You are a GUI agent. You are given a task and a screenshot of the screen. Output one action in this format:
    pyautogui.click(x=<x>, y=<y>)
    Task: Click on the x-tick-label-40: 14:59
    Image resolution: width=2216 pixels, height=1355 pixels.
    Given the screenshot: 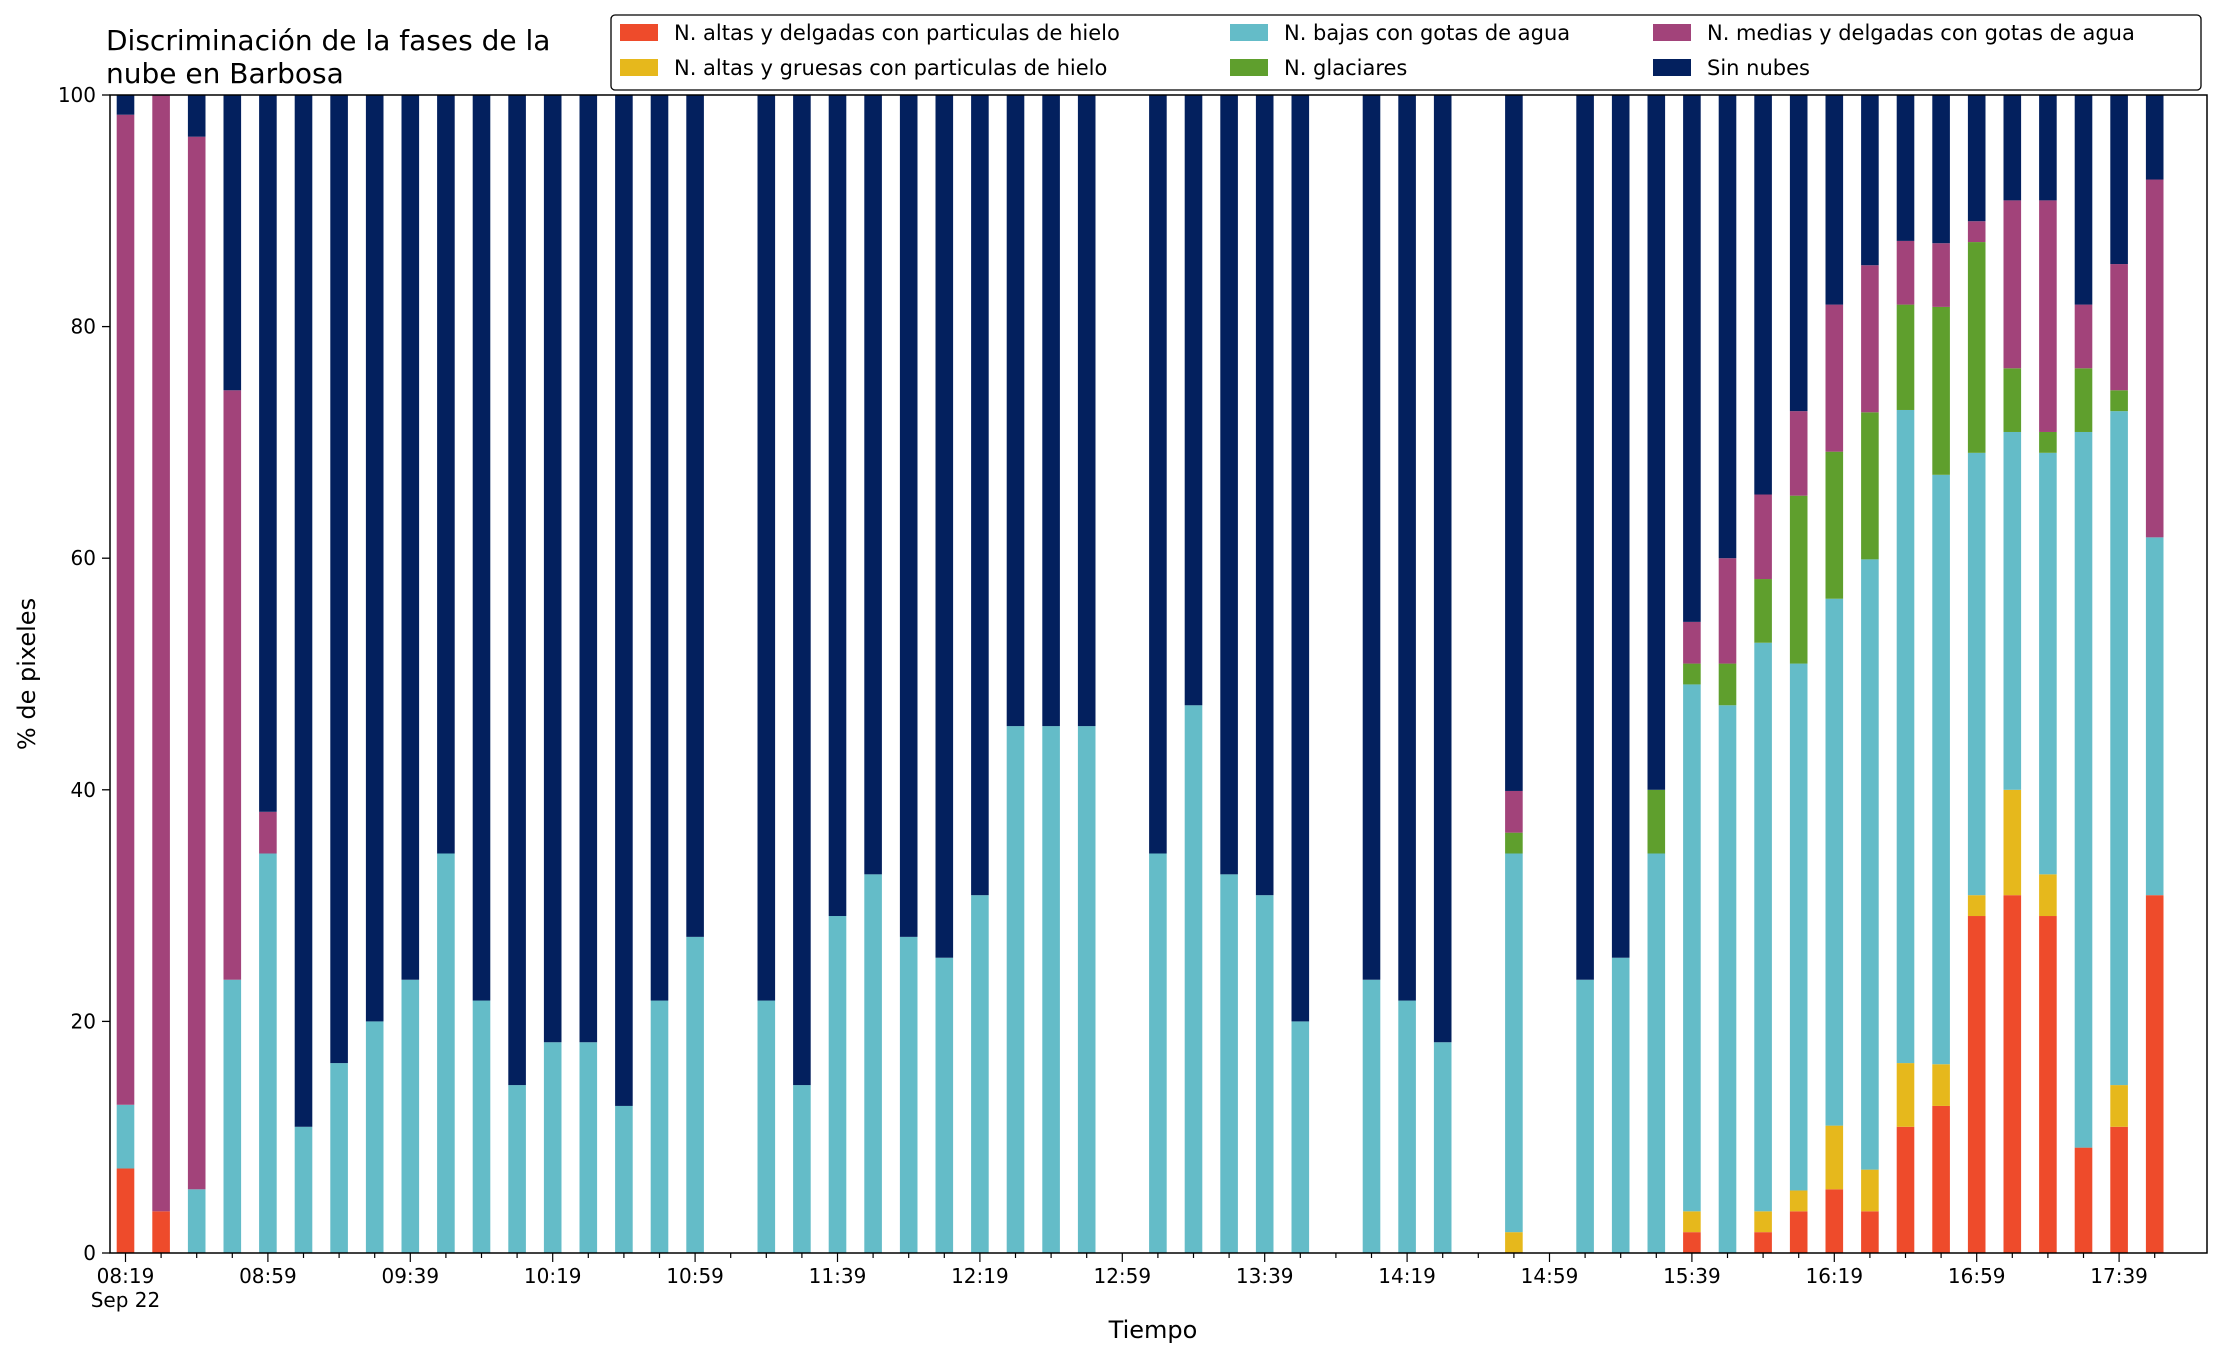 What is the action you would take?
    pyautogui.click(x=1550, y=1276)
    